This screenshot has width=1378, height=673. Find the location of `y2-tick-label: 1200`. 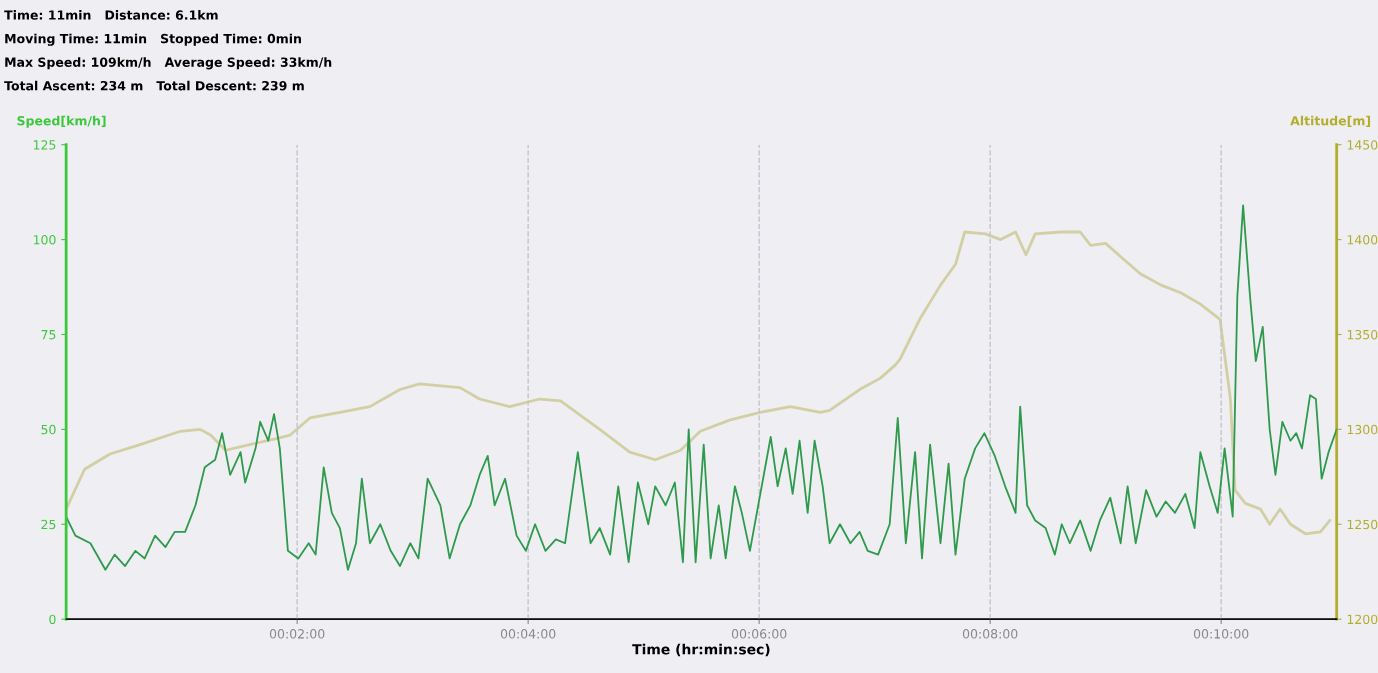

y2-tick-label: 1200 is located at coordinates (1362, 619).